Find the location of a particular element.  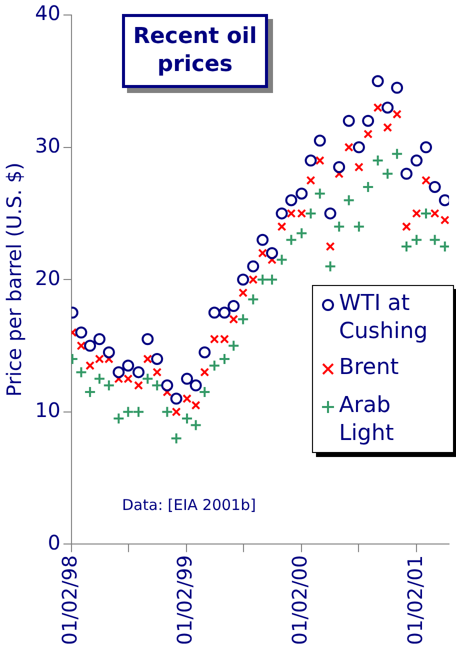

legend-label: Brent is located at coordinates (369, 368).